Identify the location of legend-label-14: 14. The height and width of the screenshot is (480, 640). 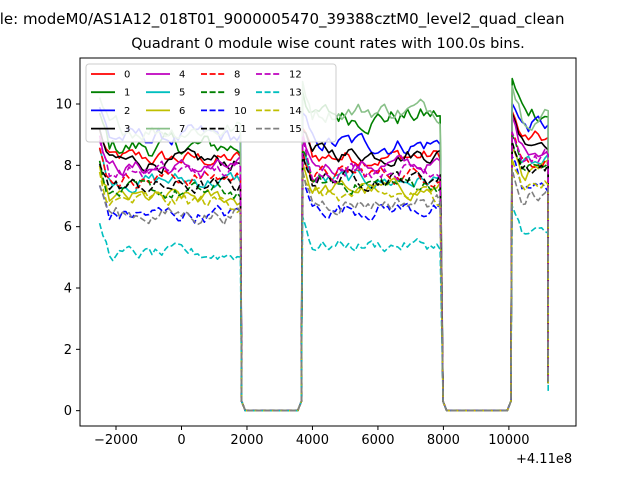
(295, 111).